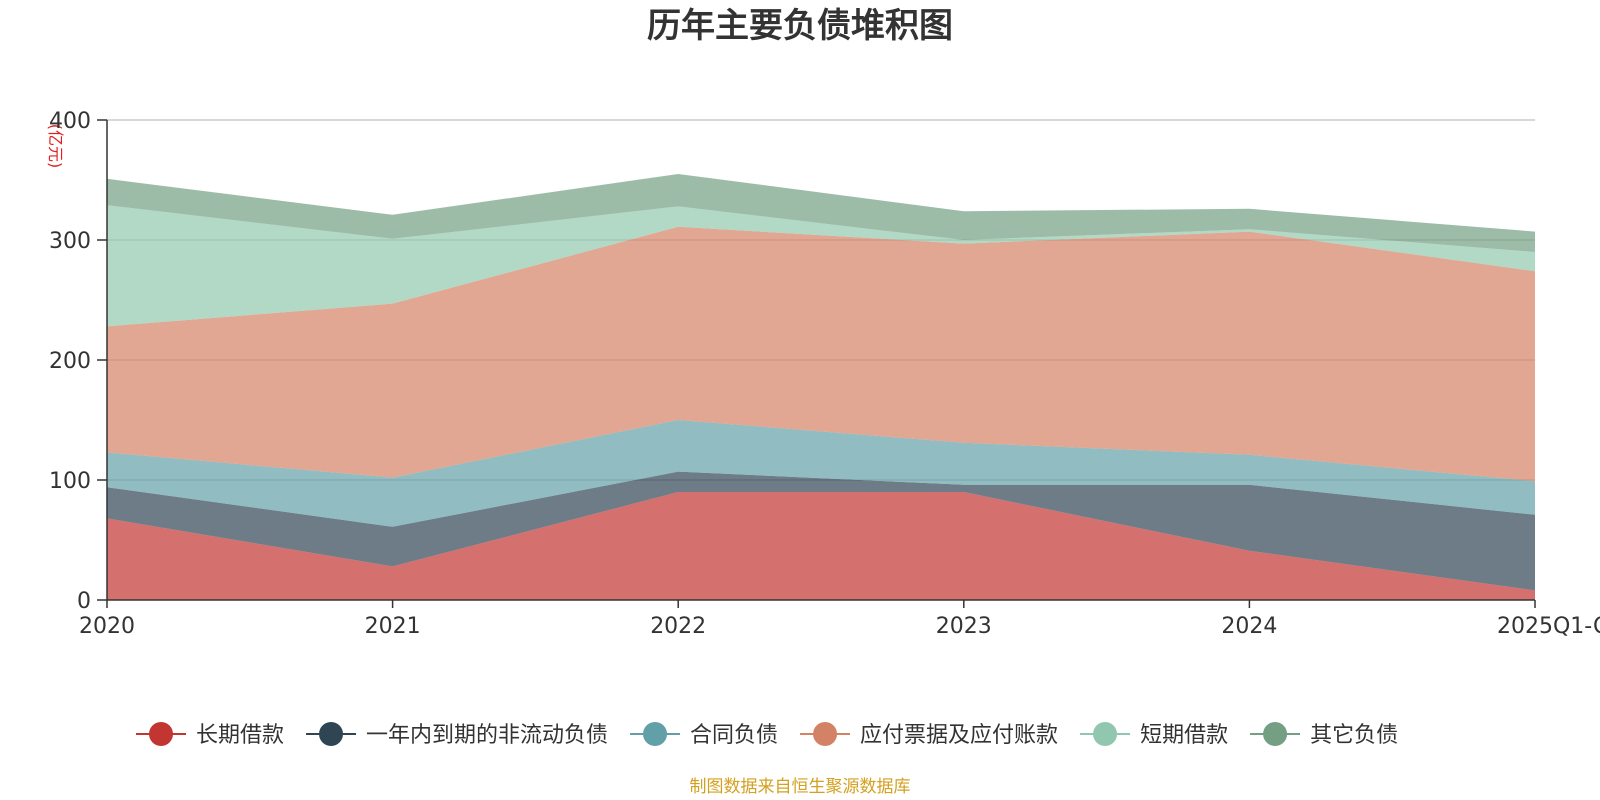 The image size is (1600, 800). What do you see at coordinates (678, 626) in the screenshot?
I see `x-tick-label: 2022` at bounding box center [678, 626].